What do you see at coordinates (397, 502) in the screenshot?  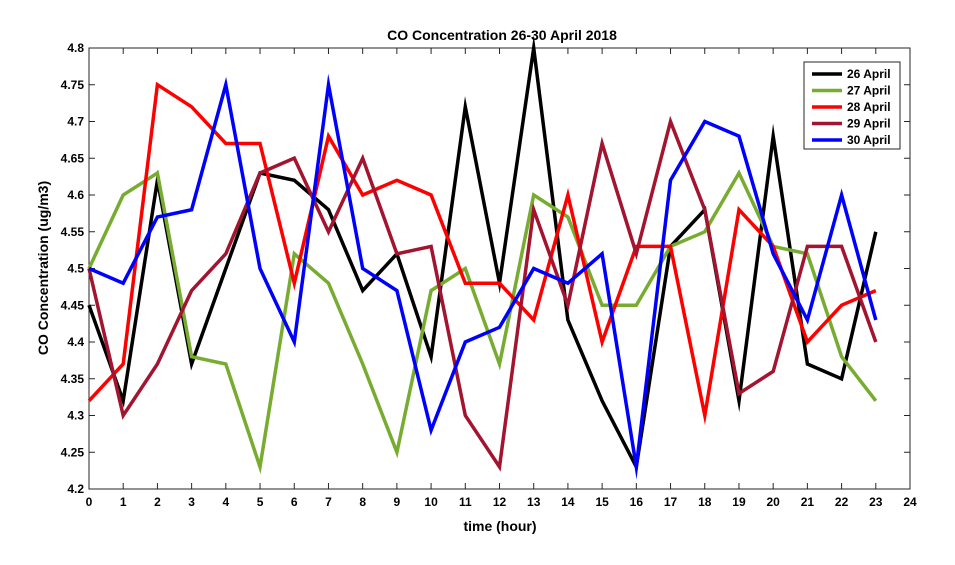 I see `x-tick-label: 9` at bounding box center [397, 502].